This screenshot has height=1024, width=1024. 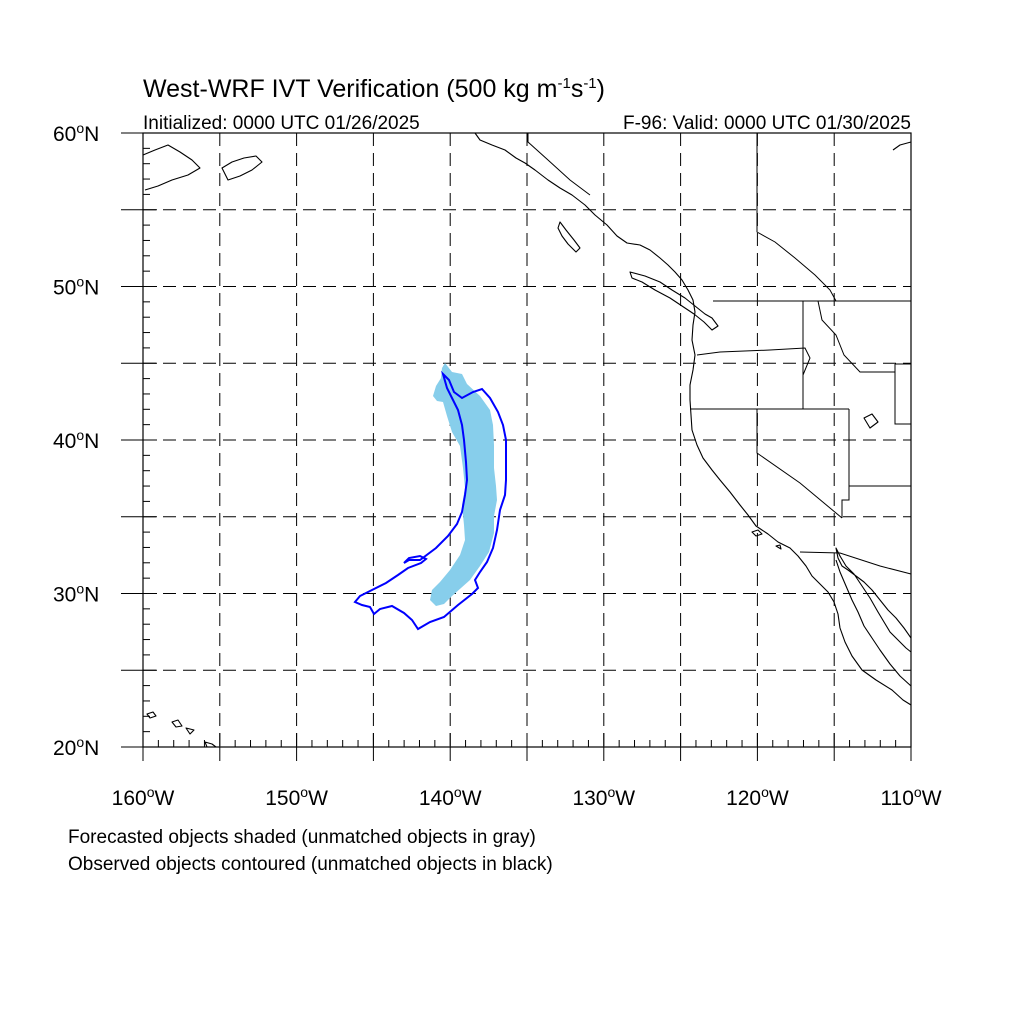 I want to click on coastline-alaska-peninsula, so click(x=171, y=167).